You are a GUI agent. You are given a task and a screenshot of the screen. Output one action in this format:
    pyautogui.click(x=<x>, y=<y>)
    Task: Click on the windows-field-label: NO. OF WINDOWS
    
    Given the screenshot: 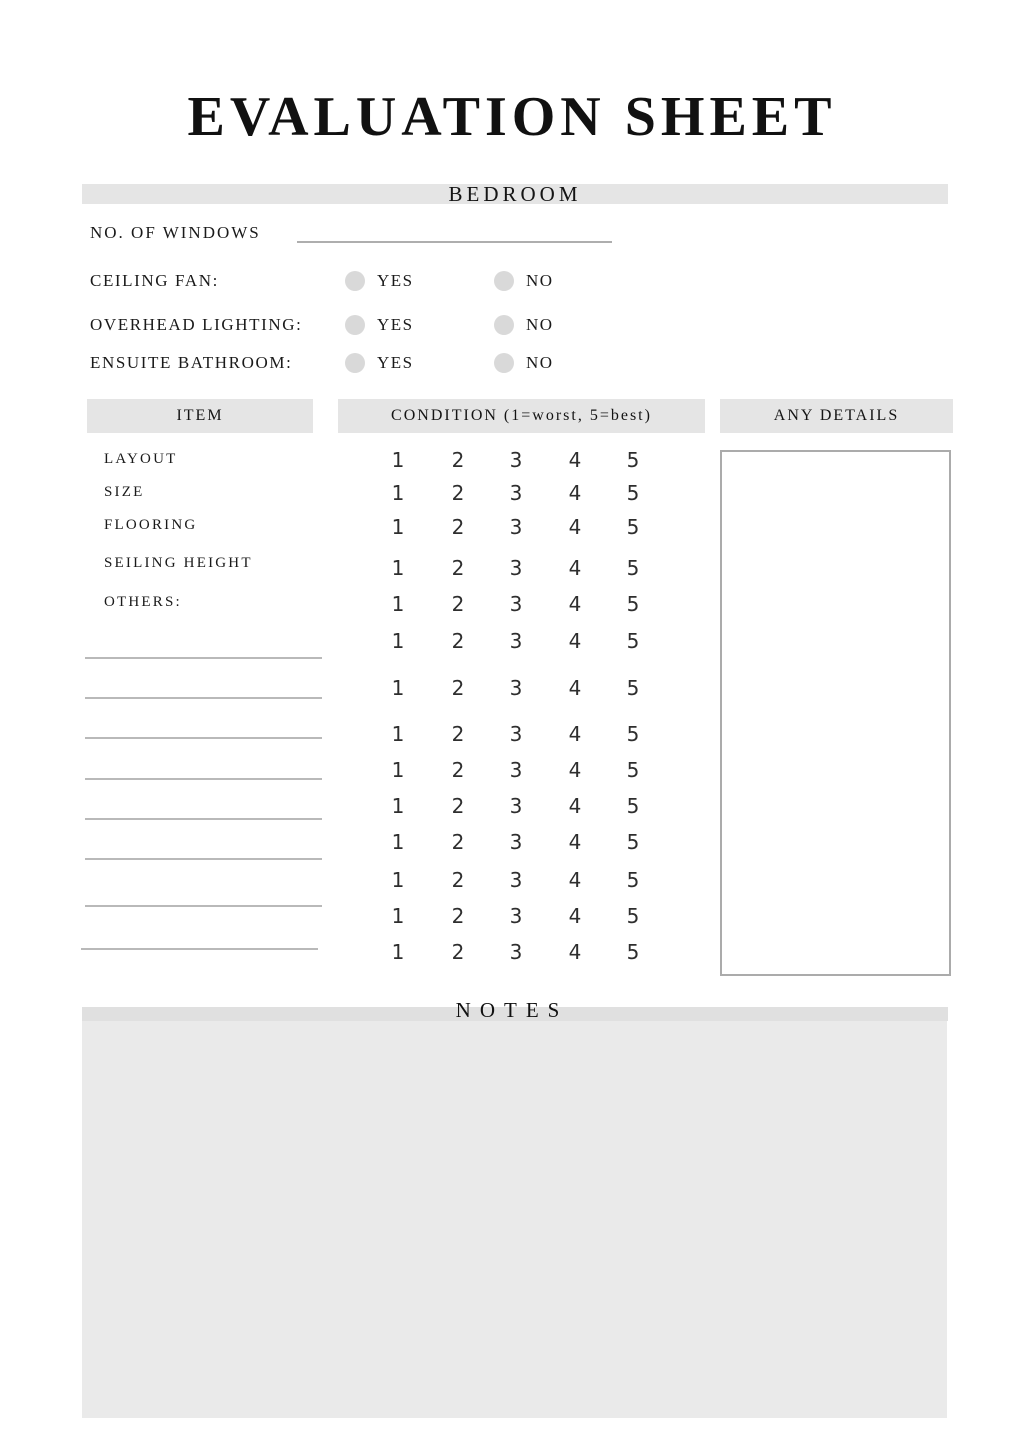 What is the action you would take?
    pyautogui.click(x=175, y=232)
    